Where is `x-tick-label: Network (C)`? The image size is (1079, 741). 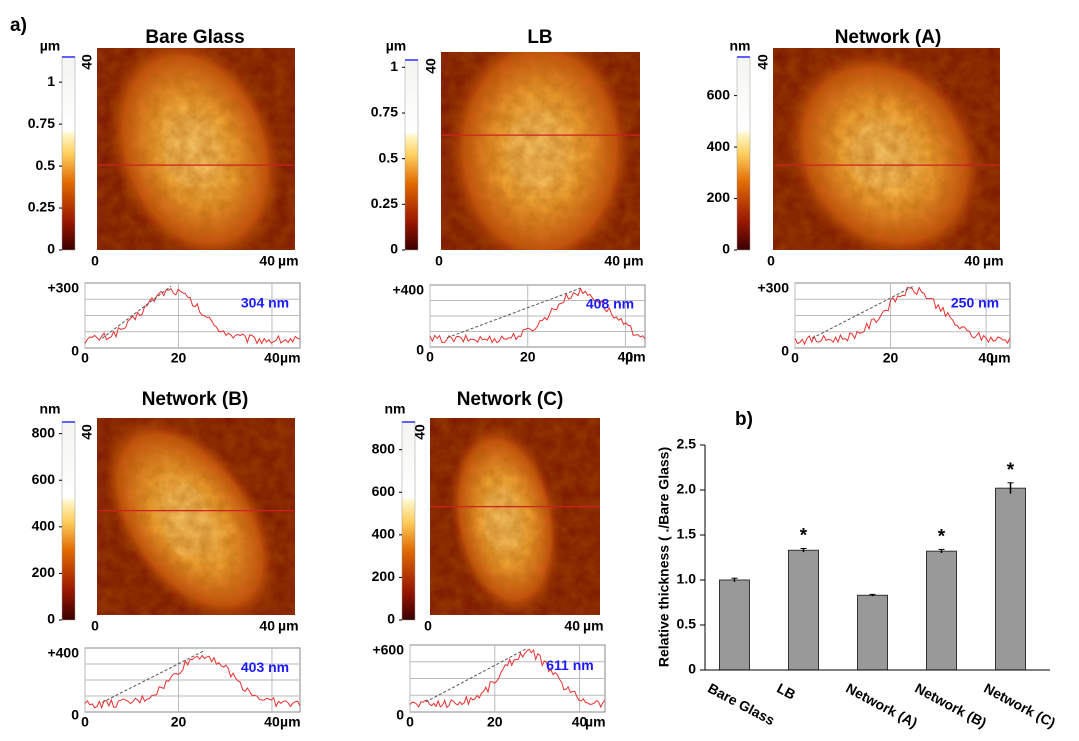
x-tick-label: Network (C) is located at coordinates (1019, 705).